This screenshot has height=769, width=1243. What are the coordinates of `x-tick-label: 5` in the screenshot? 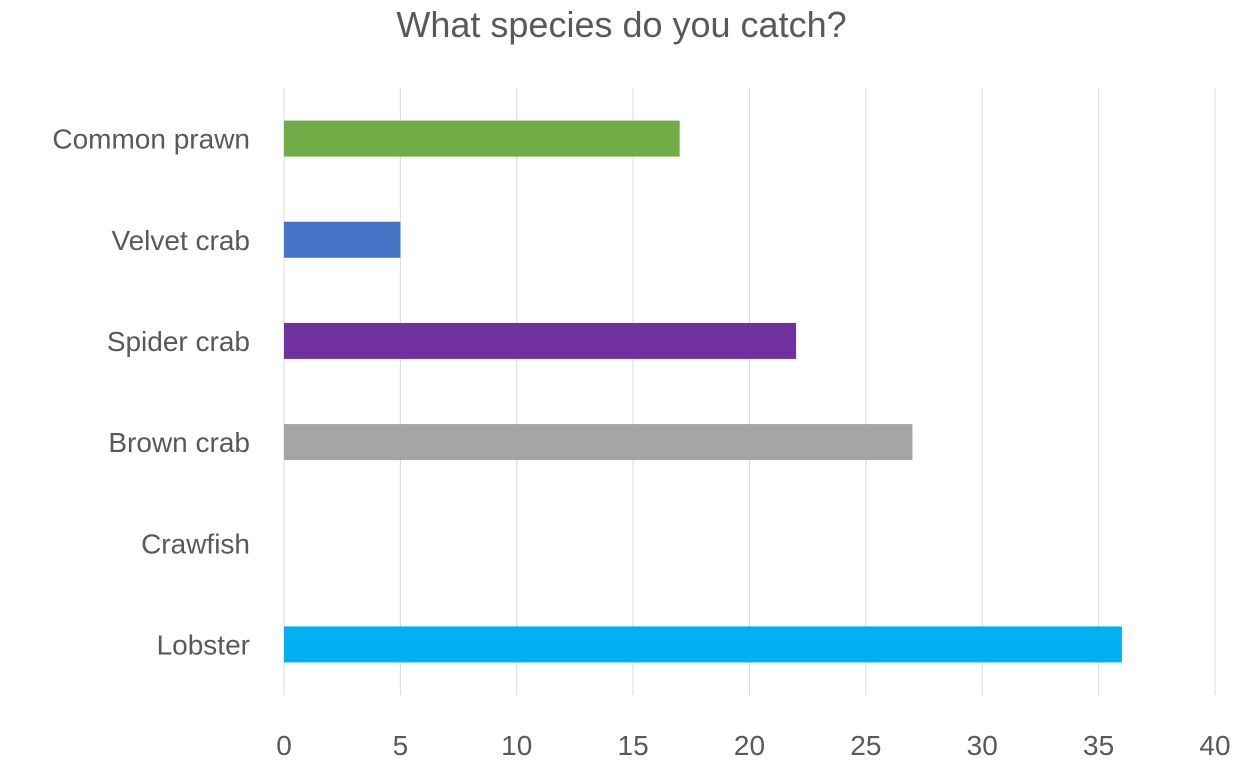 It's located at (401, 745).